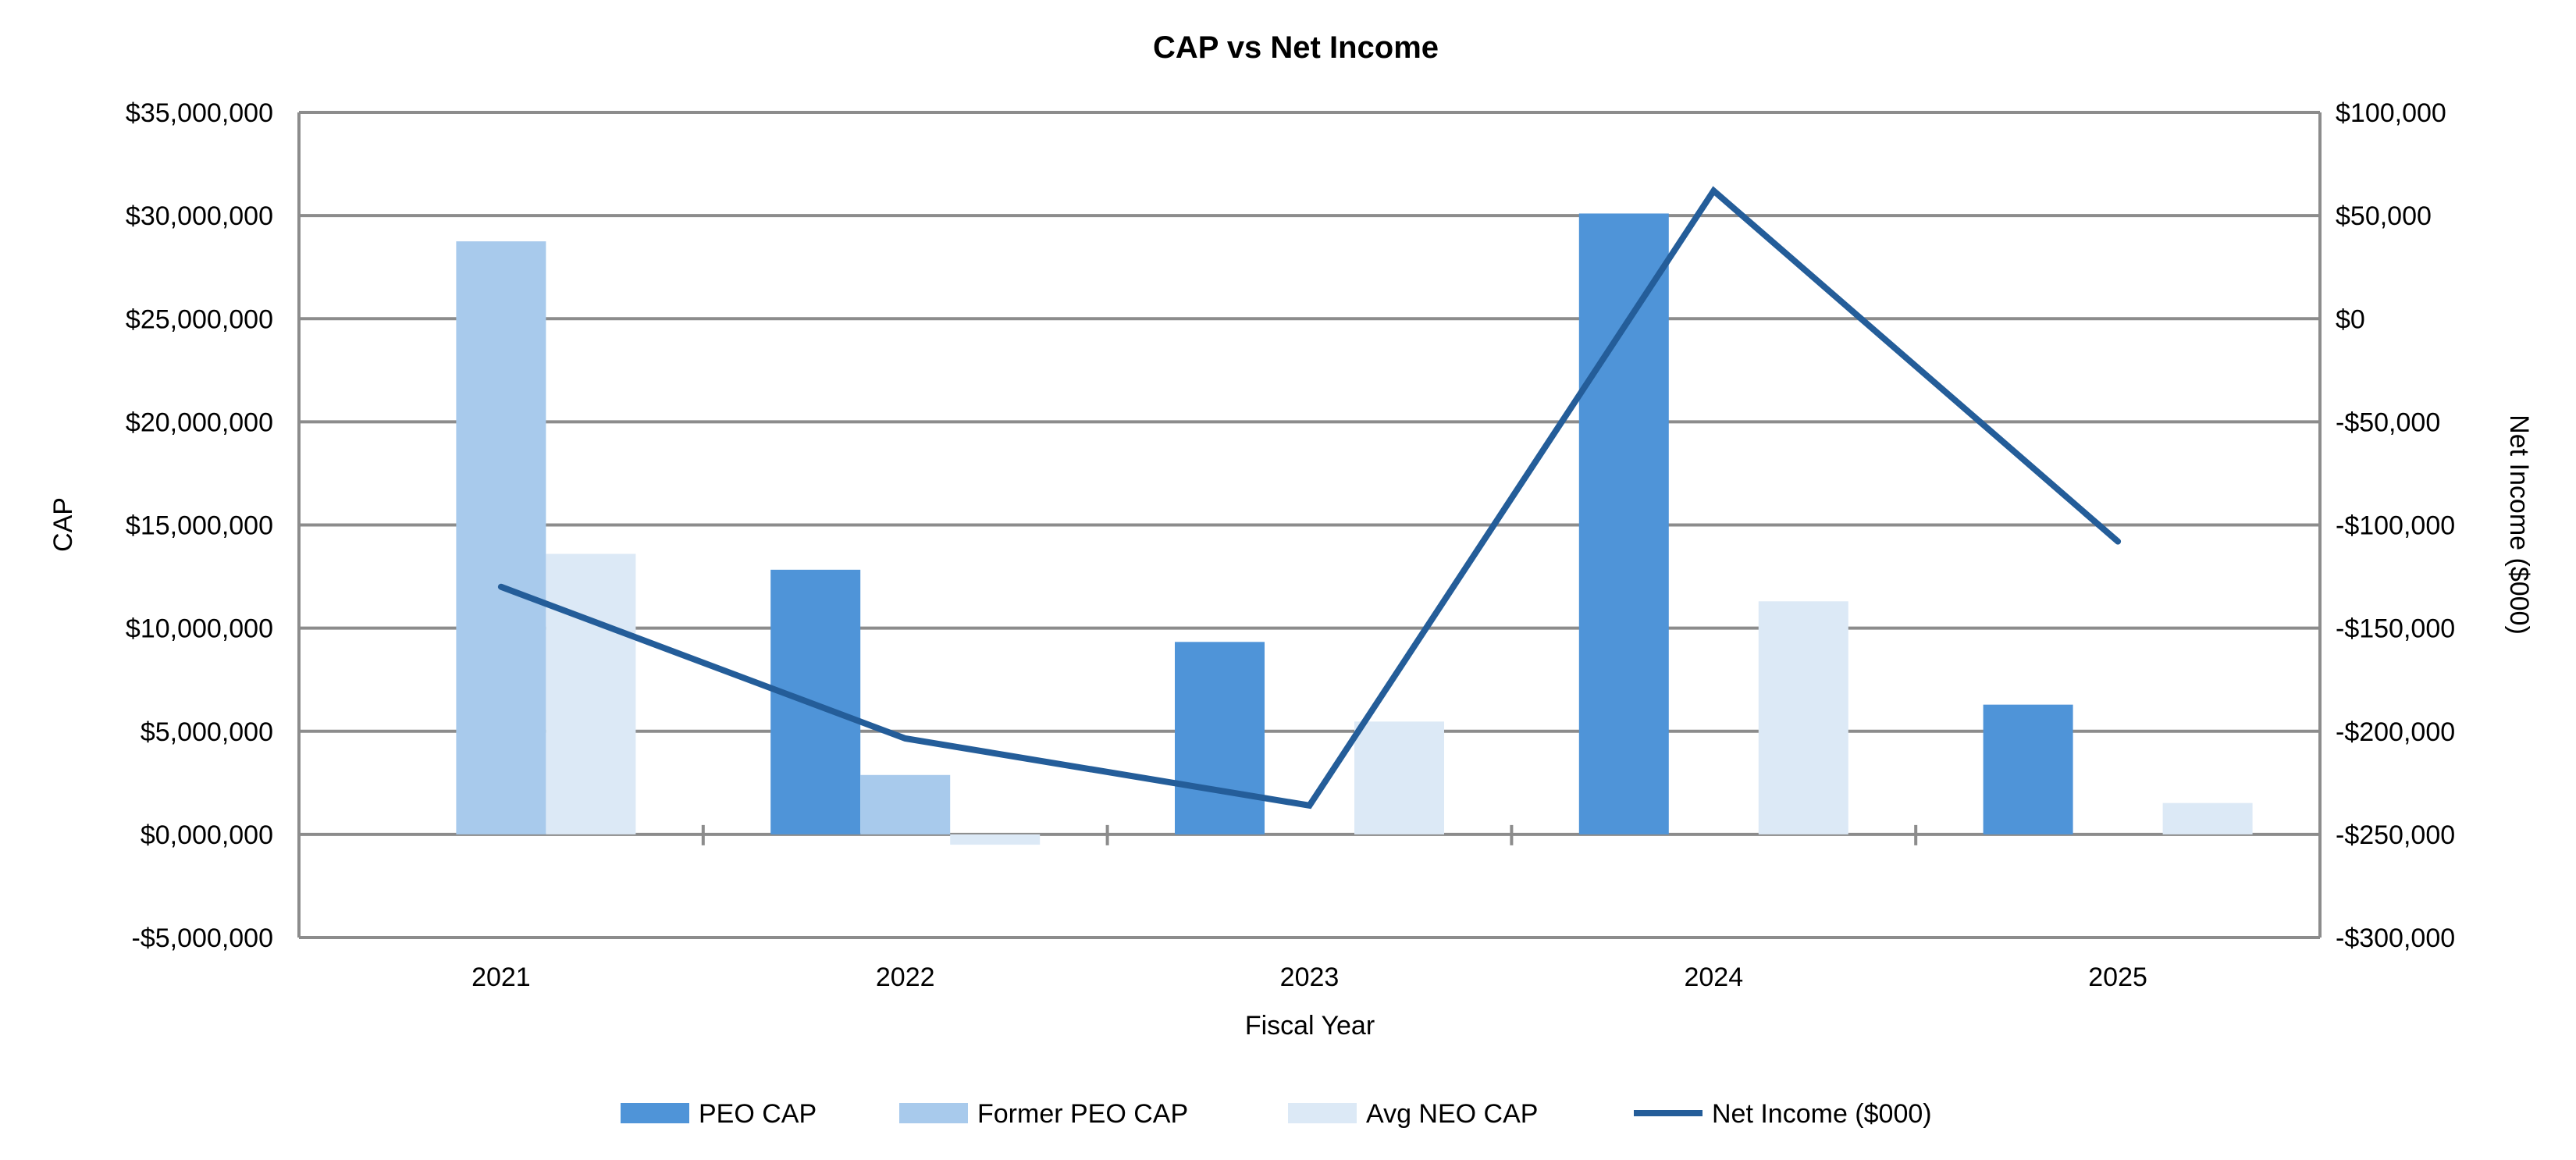 The height and width of the screenshot is (1160, 2576). What do you see at coordinates (199, 526) in the screenshot?
I see `y-tick-label: $15,000,000` at bounding box center [199, 526].